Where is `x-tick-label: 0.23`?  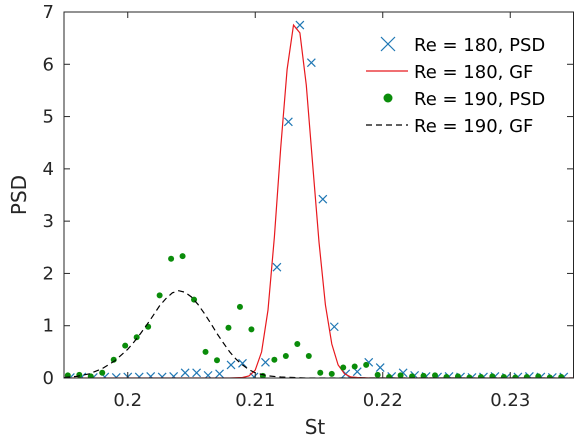
x-tick-label: 0.23 is located at coordinates (510, 400).